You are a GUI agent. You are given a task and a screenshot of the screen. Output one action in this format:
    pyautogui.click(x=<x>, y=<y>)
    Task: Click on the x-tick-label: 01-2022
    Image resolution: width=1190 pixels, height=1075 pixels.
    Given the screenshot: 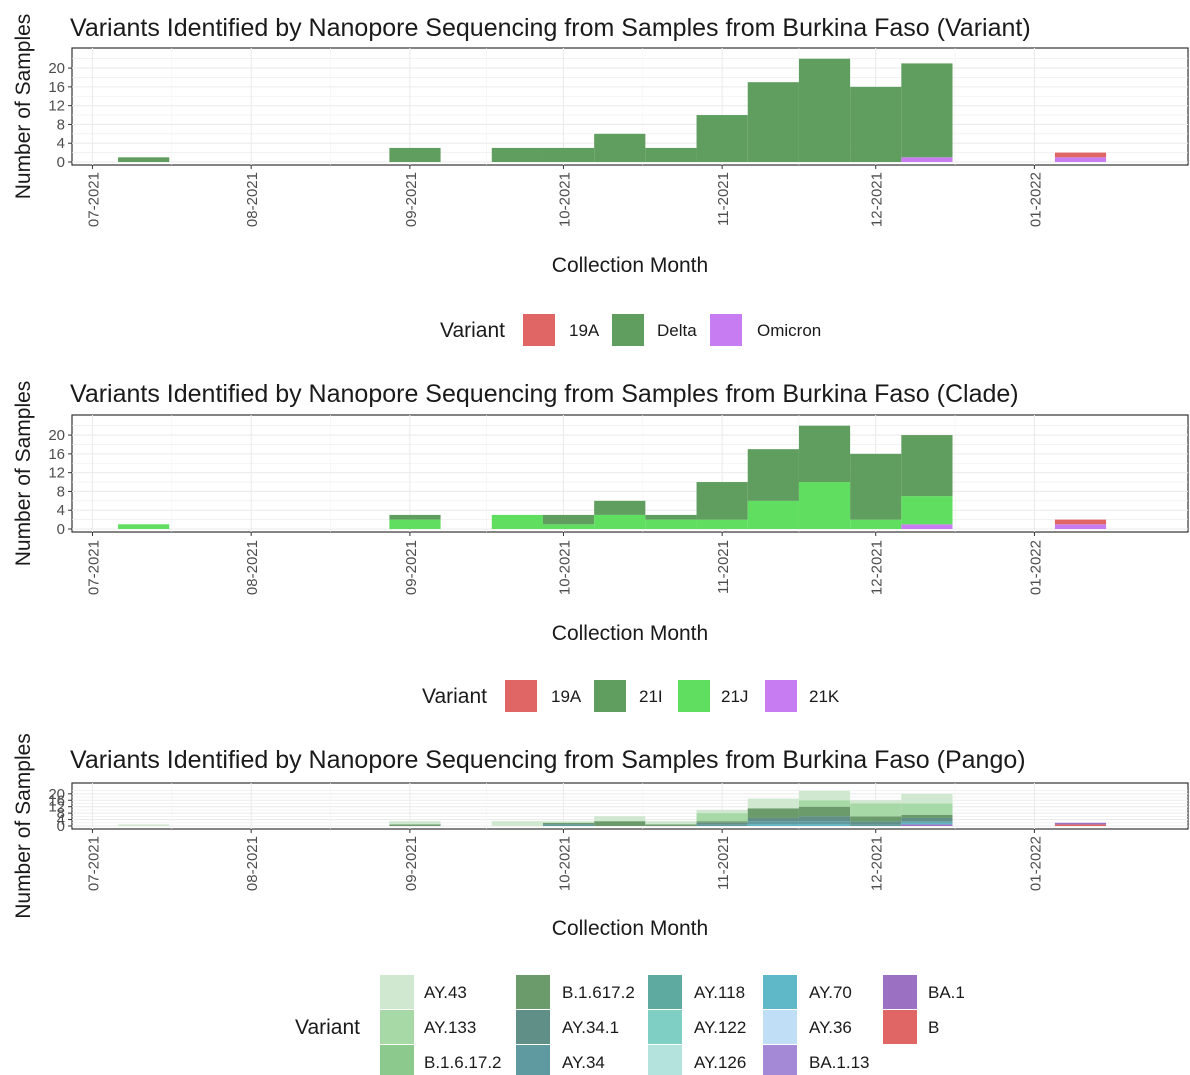 What is the action you would take?
    pyautogui.click(x=1035, y=863)
    